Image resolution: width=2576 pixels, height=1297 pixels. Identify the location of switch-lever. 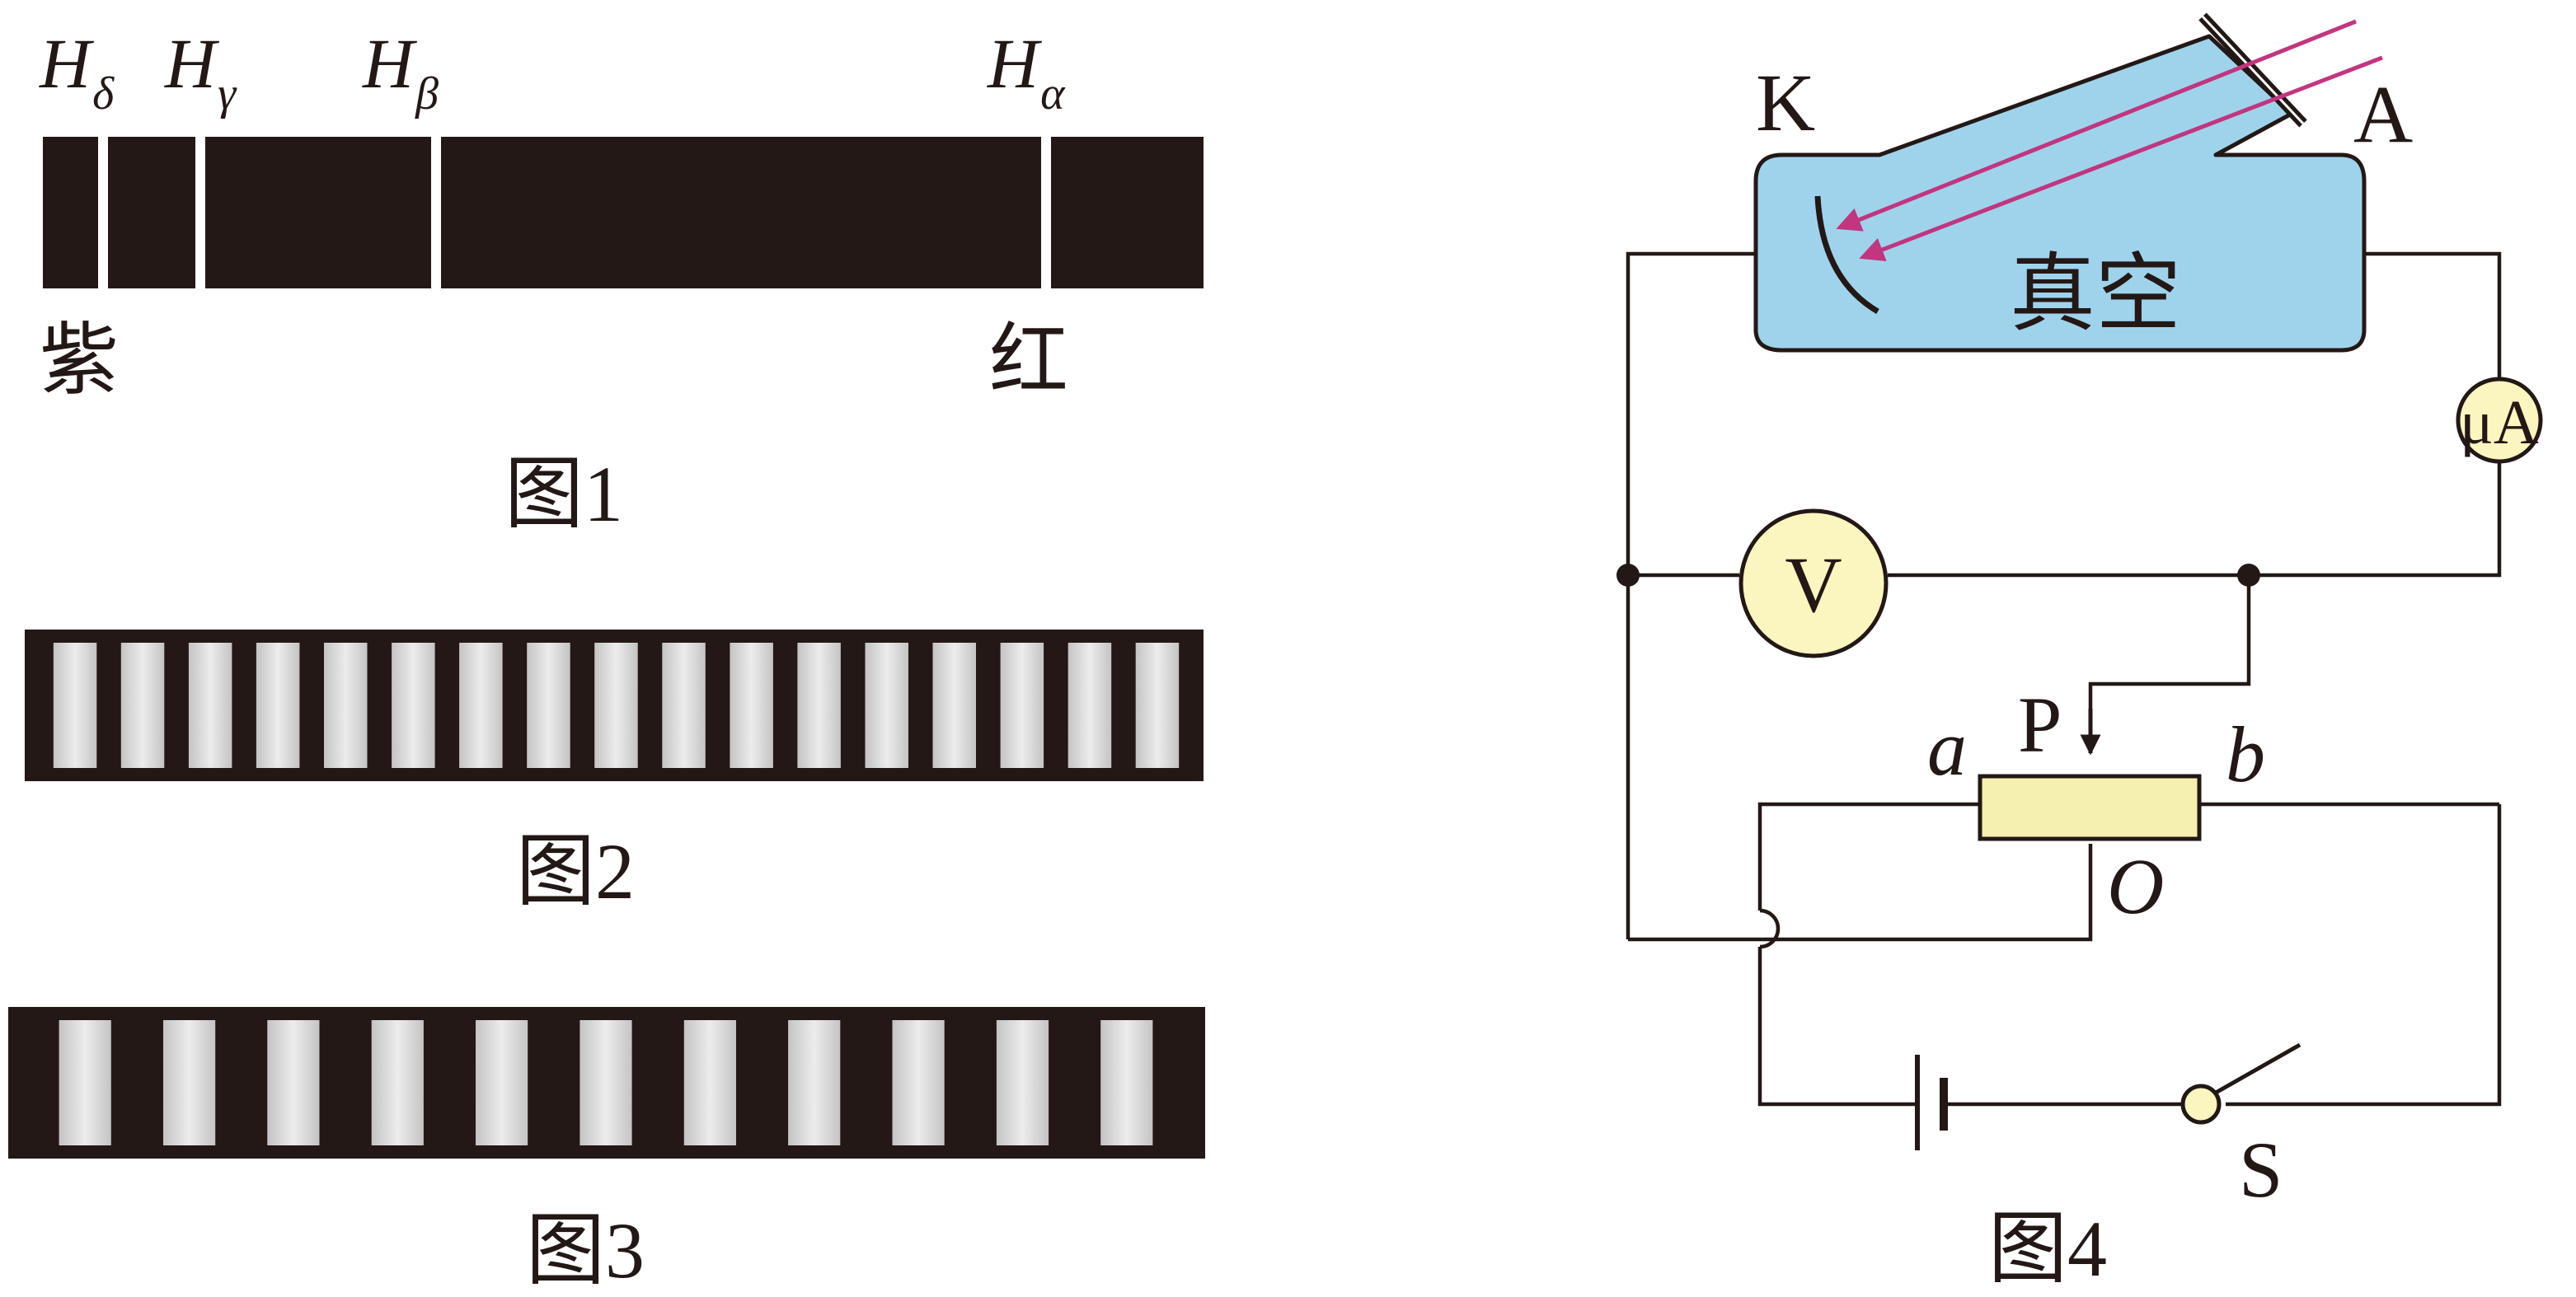
(2258, 1068).